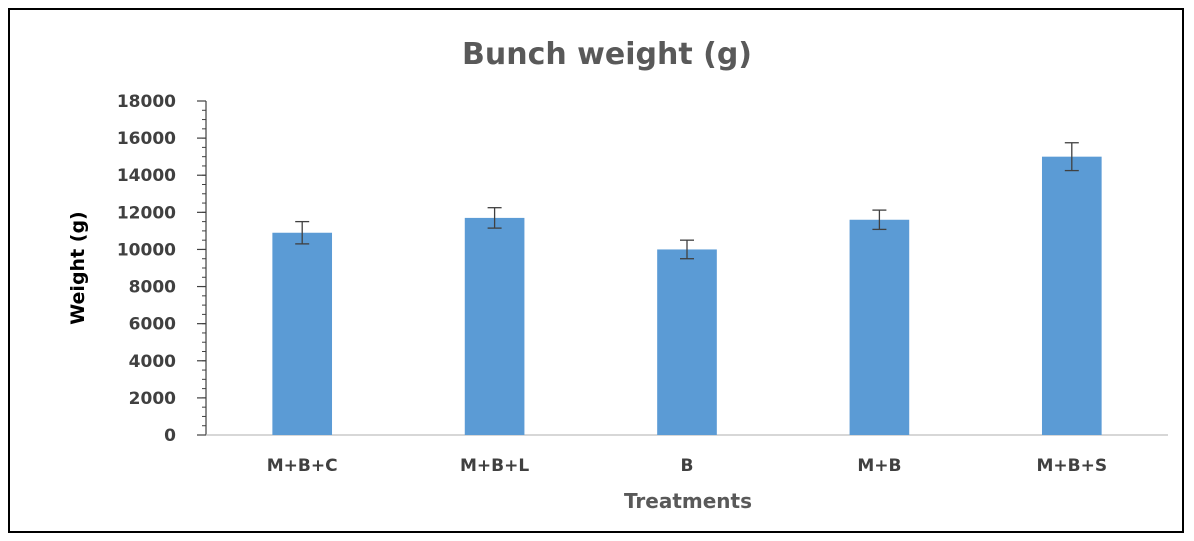 The width and height of the screenshot is (1194, 541). What do you see at coordinates (152, 362) in the screenshot?
I see `y-tick-label: 4000` at bounding box center [152, 362].